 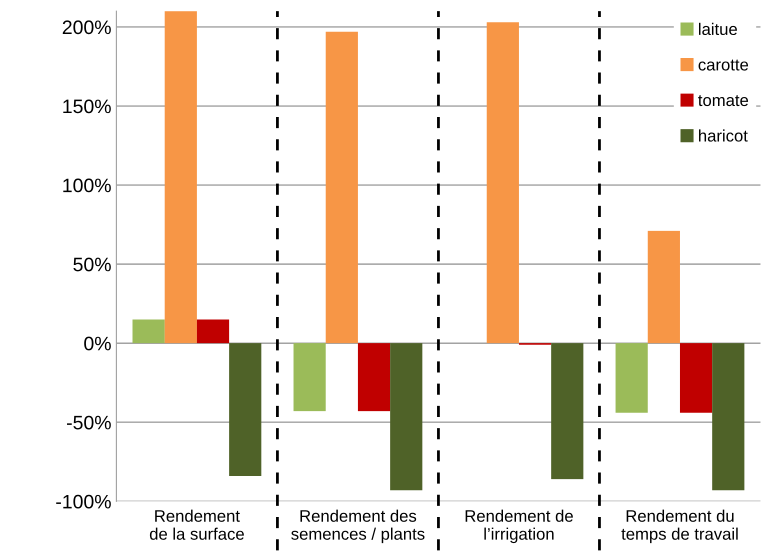 I want to click on y-tick-label: -100%, so click(x=83, y=501).